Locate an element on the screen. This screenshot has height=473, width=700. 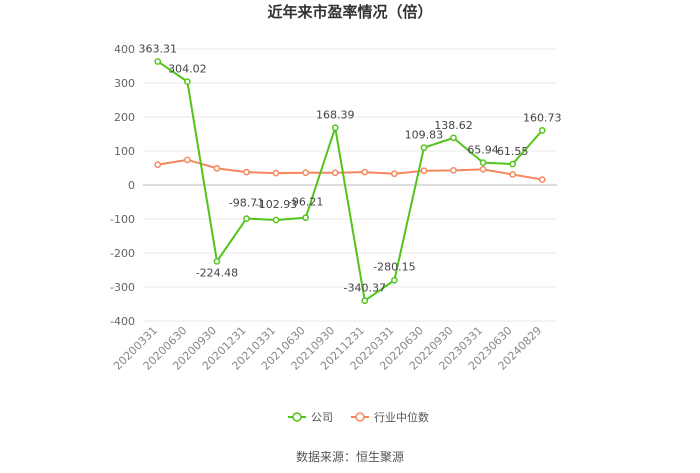
data-label: 138.62 is located at coordinates (453, 125).